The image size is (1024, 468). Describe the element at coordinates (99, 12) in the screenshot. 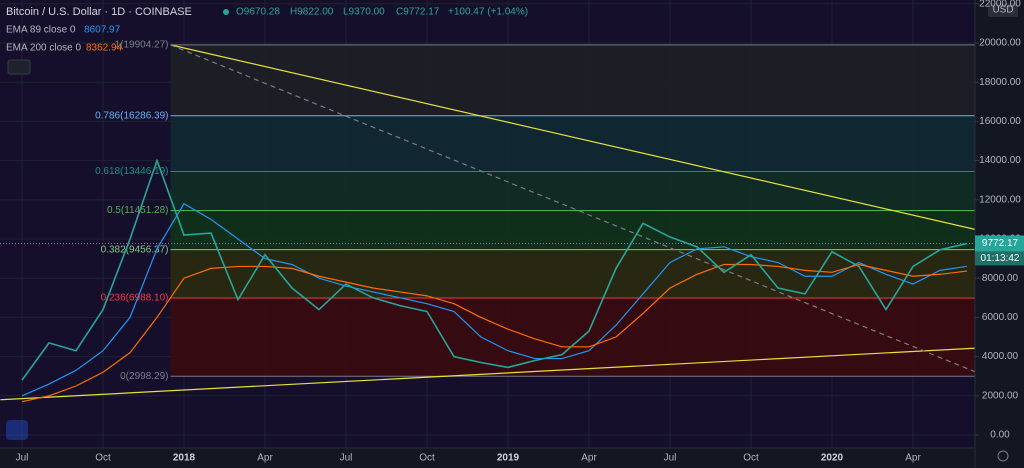

I see `chart-title: Bitcoin / U.S. Dollar · 1D · COINBASE` at that location.